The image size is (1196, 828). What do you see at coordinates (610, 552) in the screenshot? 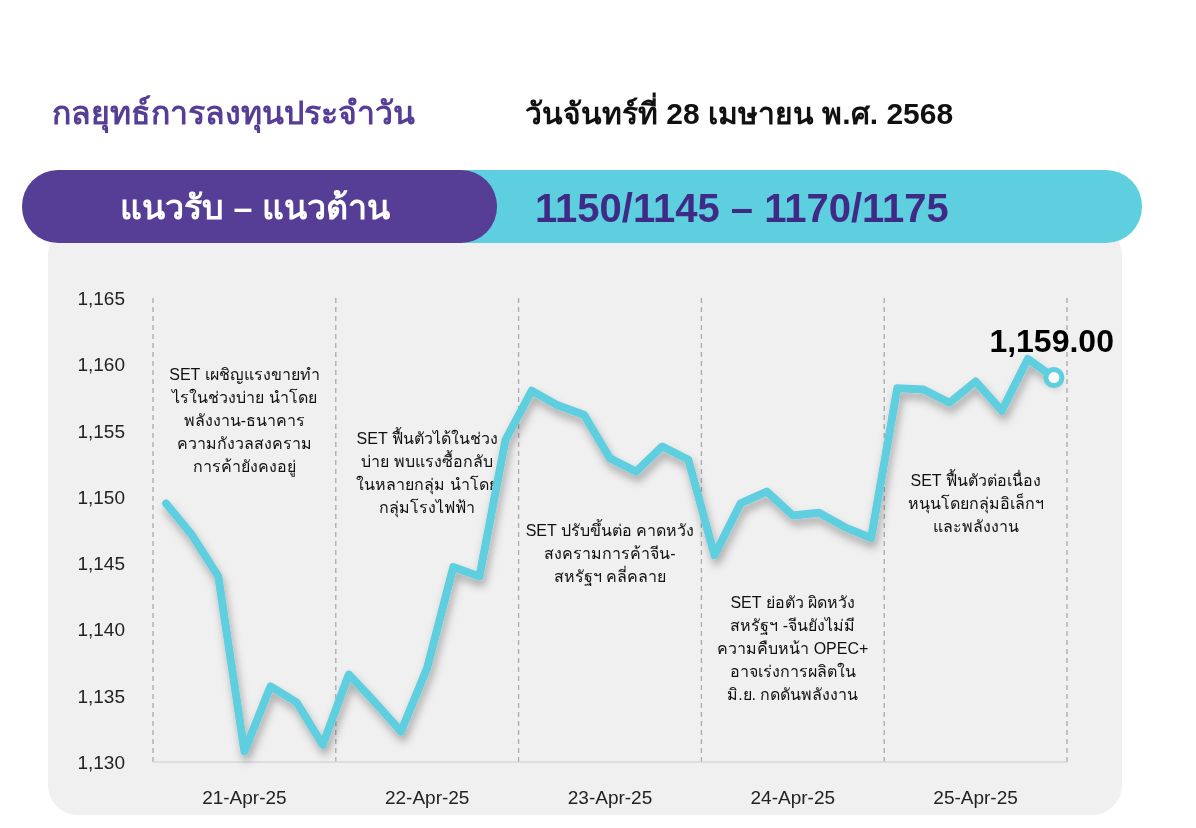
I see `annotation: SET ปรับขึ้นต่อ คาดหวัง สงครามการค้าจีน- สหรัฐฯ คลี่คลาย` at bounding box center [610, 552].